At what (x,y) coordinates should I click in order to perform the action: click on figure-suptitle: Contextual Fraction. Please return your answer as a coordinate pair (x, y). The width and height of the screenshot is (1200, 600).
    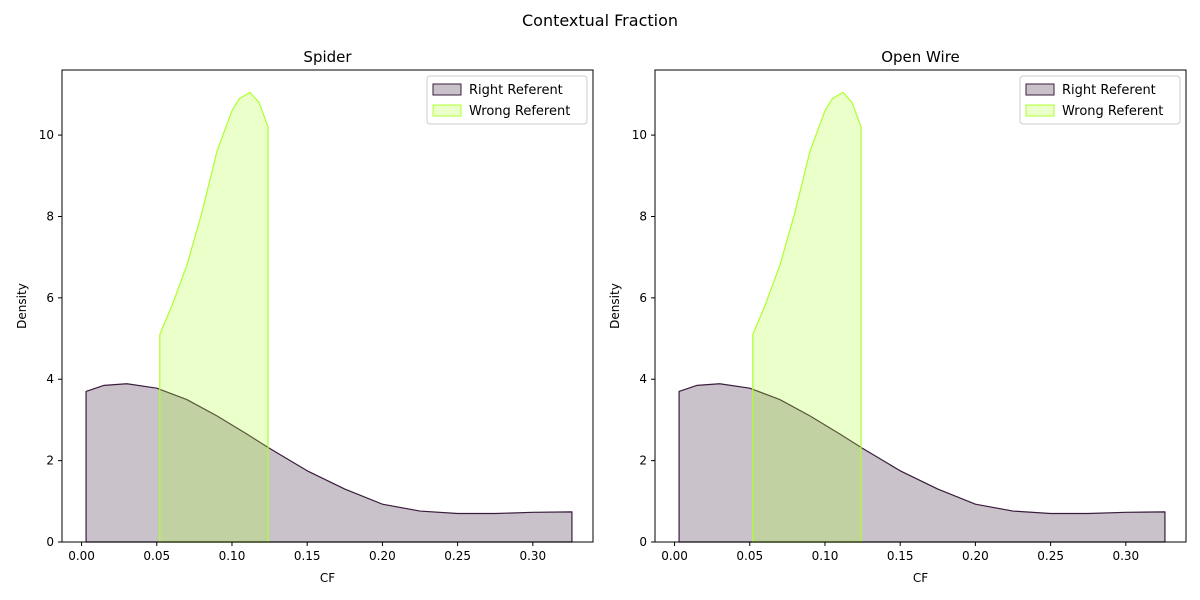
    Looking at the image, I should click on (600, 20).